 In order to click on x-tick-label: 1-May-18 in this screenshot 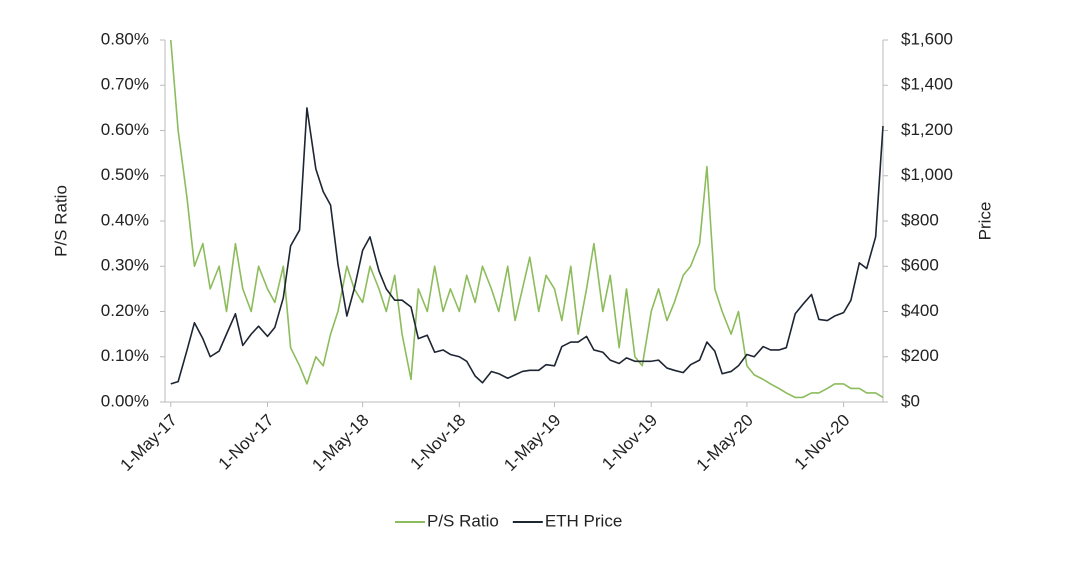, I will do `click(340, 443)`.